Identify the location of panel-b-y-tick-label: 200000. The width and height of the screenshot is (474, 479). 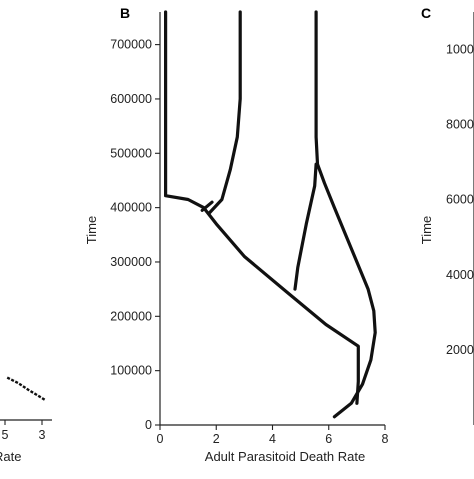
(131, 316).